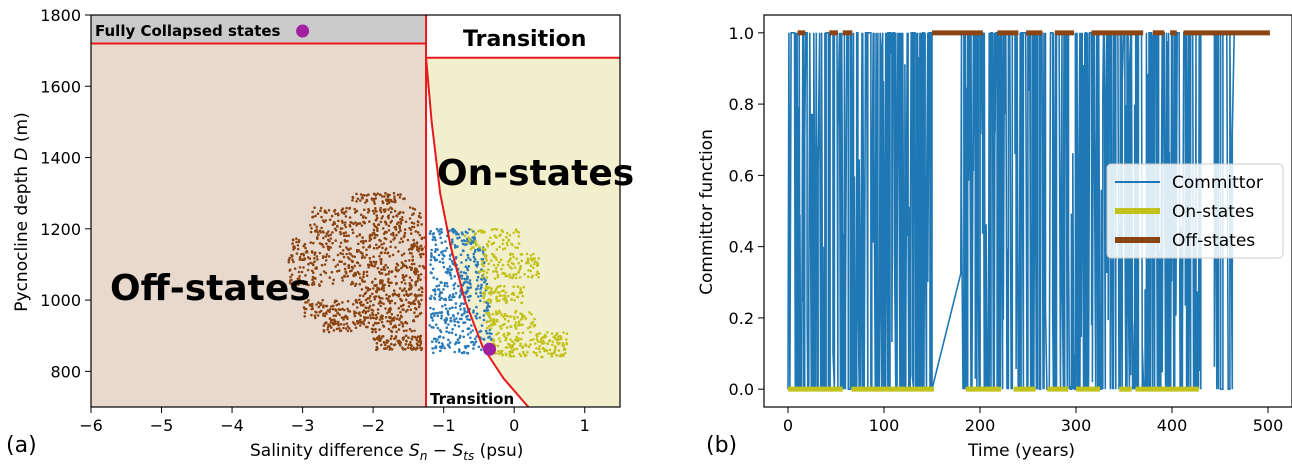  What do you see at coordinates (259, 29) in the screenshot?
I see `a-collapsed-region` at bounding box center [259, 29].